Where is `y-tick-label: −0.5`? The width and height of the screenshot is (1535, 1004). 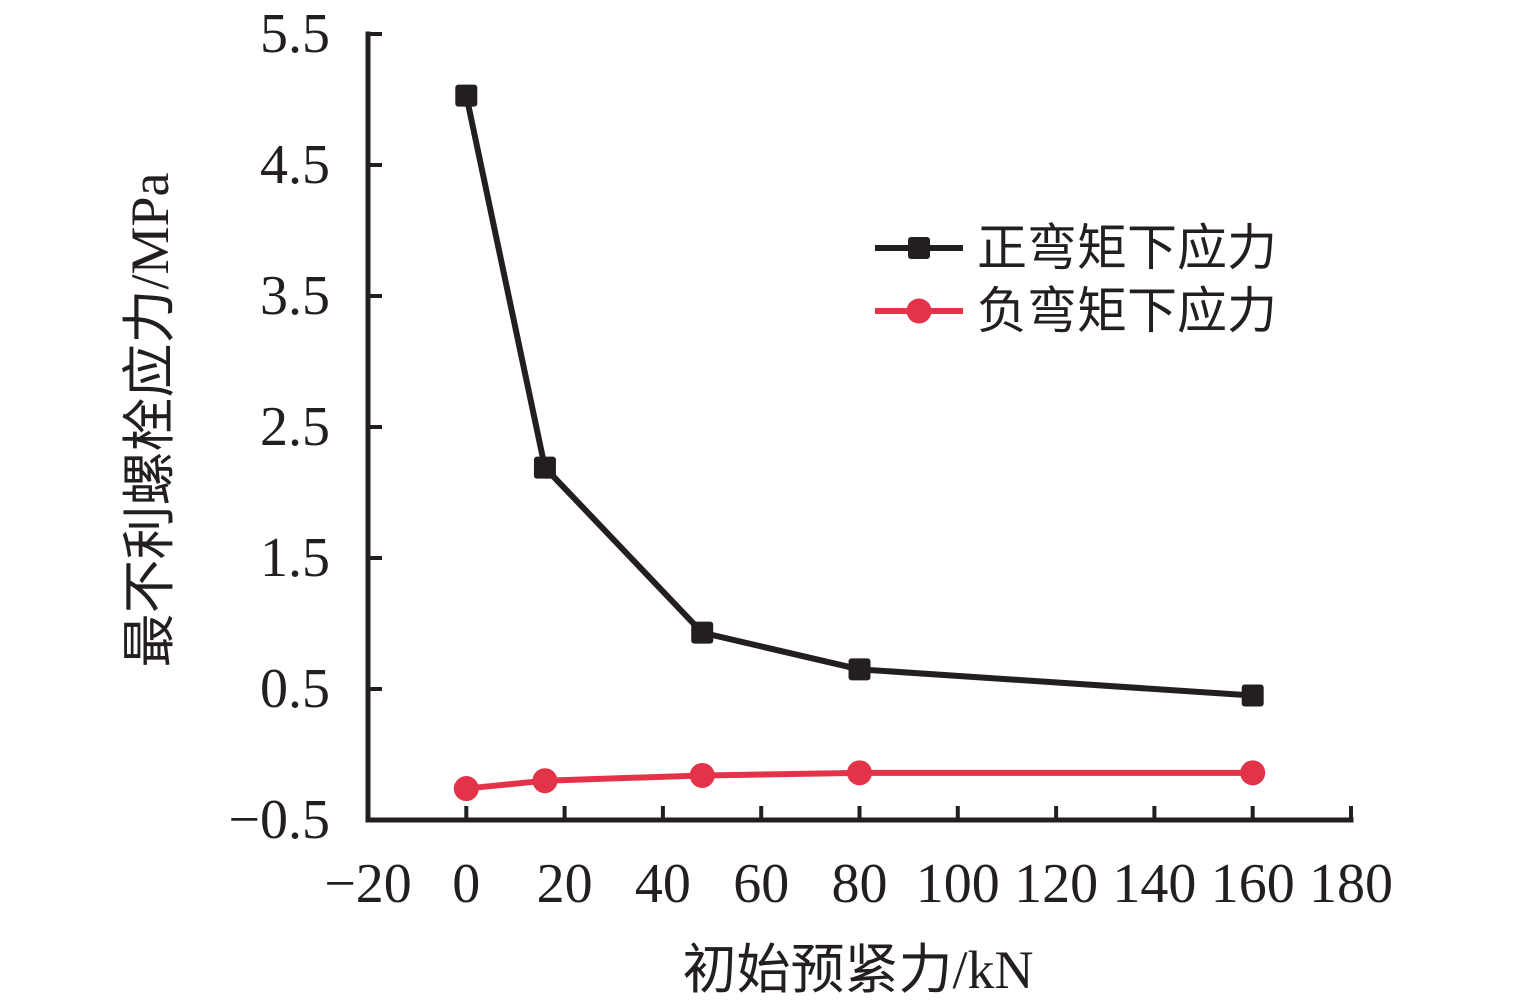 y-tick-label: −0.5 is located at coordinates (279, 820).